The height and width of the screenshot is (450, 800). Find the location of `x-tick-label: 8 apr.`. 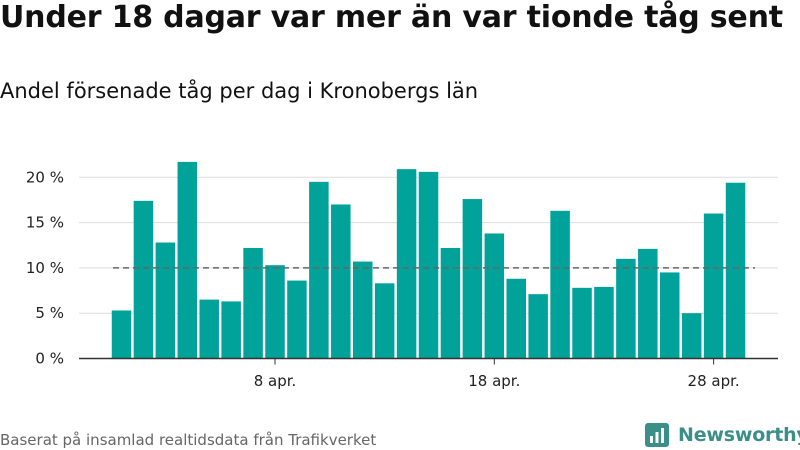

x-tick-label: 8 apr. is located at coordinates (275, 381).